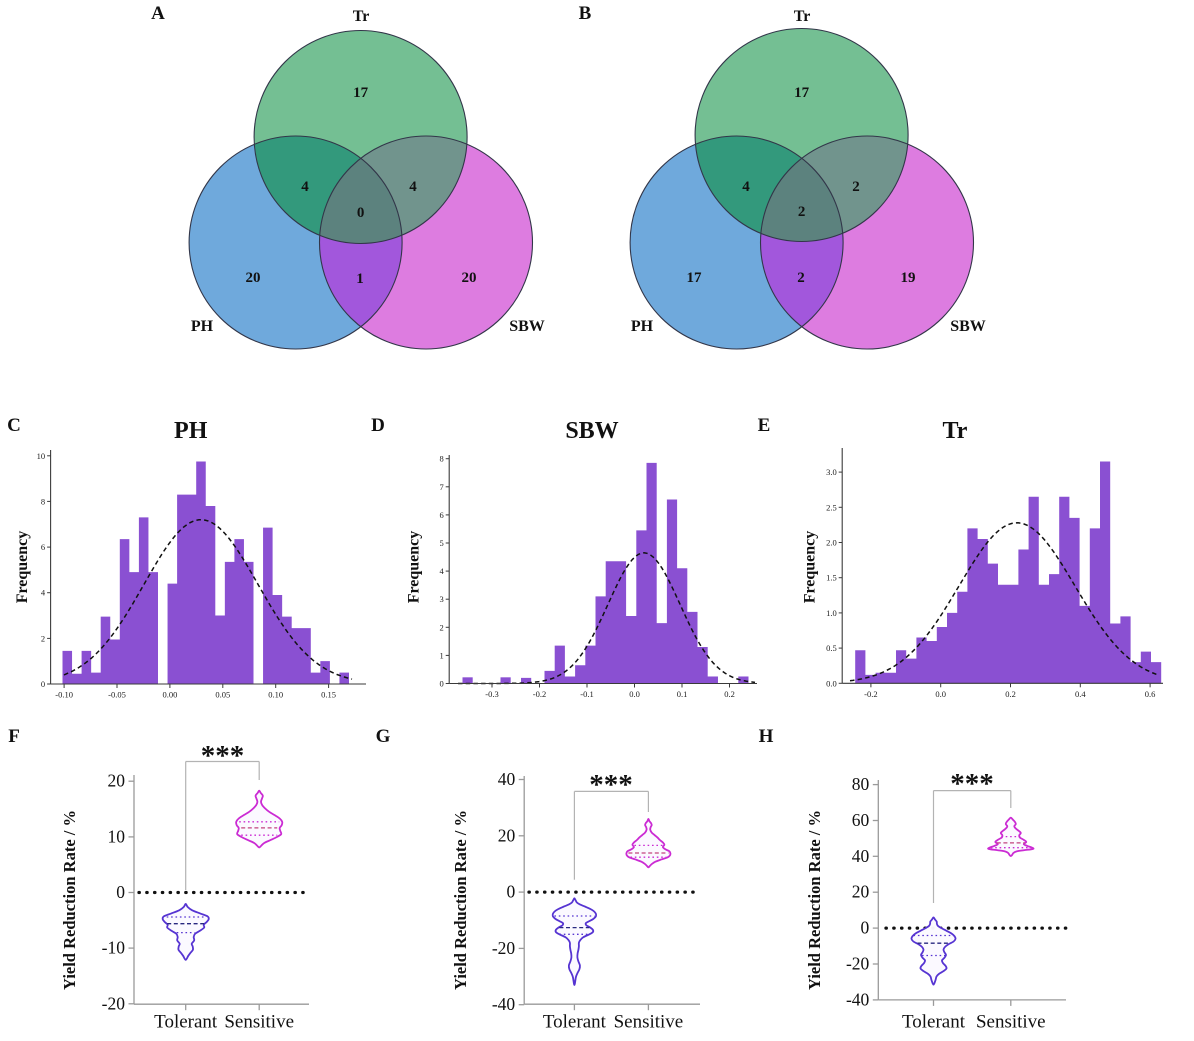 The image size is (1194, 1041). What do you see at coordinates (14, 425) in the screenshot?
I see `svg-text: C` at bounding box center [14, 425].